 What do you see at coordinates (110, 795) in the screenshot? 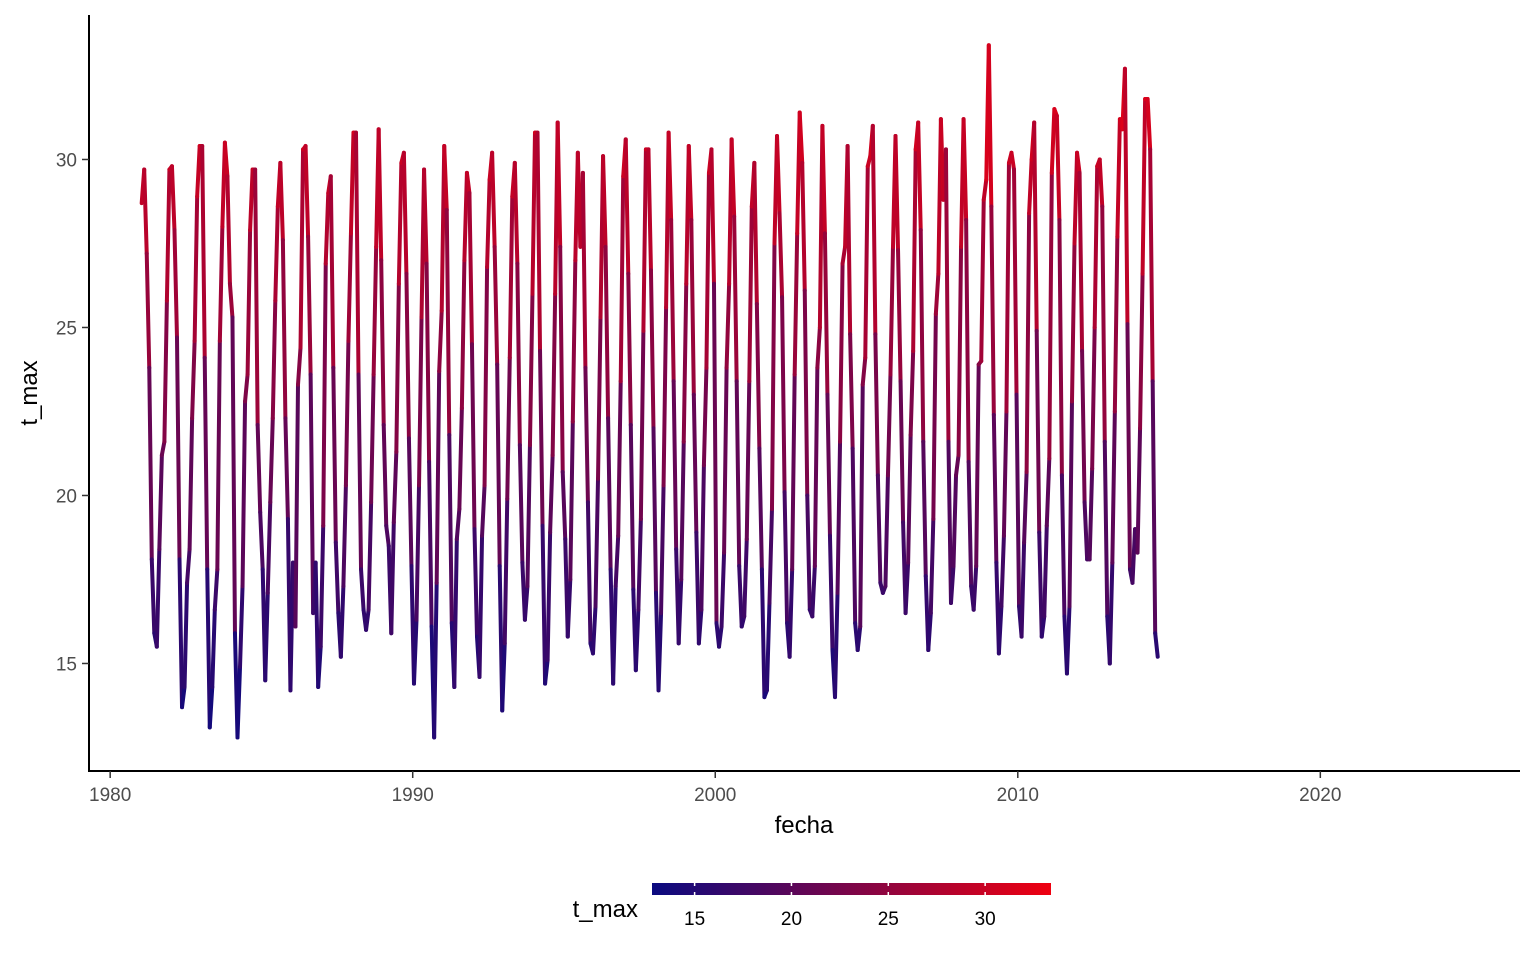
I see `x-tick-label: 1980` at bounding box center [110, 795].